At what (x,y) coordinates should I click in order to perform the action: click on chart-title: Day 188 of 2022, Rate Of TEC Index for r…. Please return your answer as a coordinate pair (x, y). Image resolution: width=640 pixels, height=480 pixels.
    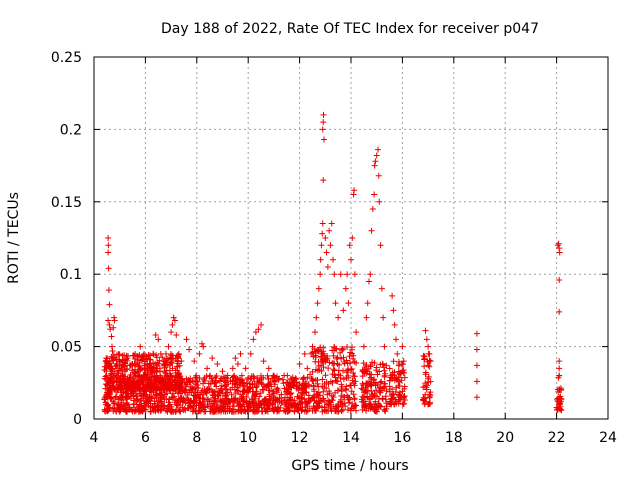
    Looking at the image, I should click on (350, 29).